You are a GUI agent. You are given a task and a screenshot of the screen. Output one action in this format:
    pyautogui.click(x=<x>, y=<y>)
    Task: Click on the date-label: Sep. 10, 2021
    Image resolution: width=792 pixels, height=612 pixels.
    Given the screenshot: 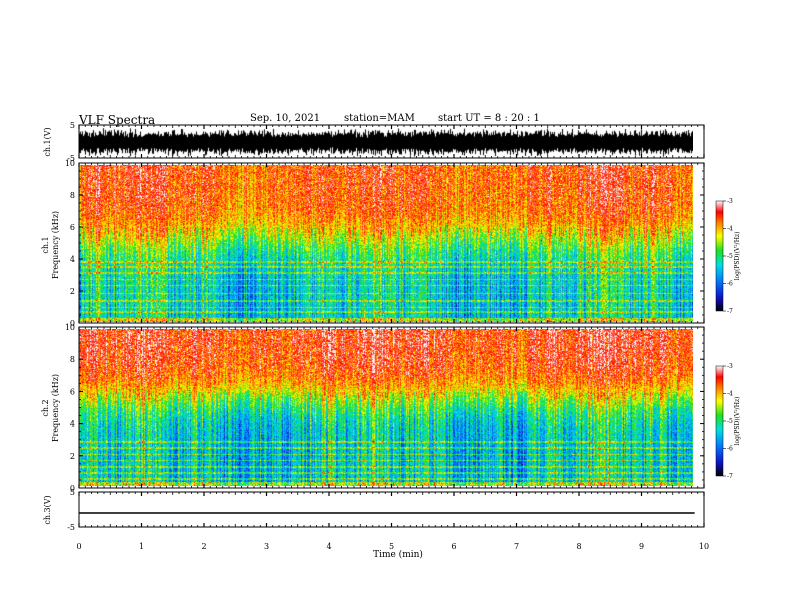 What is the action you would take?
    pyautogui.click(x=285, y=118)
    